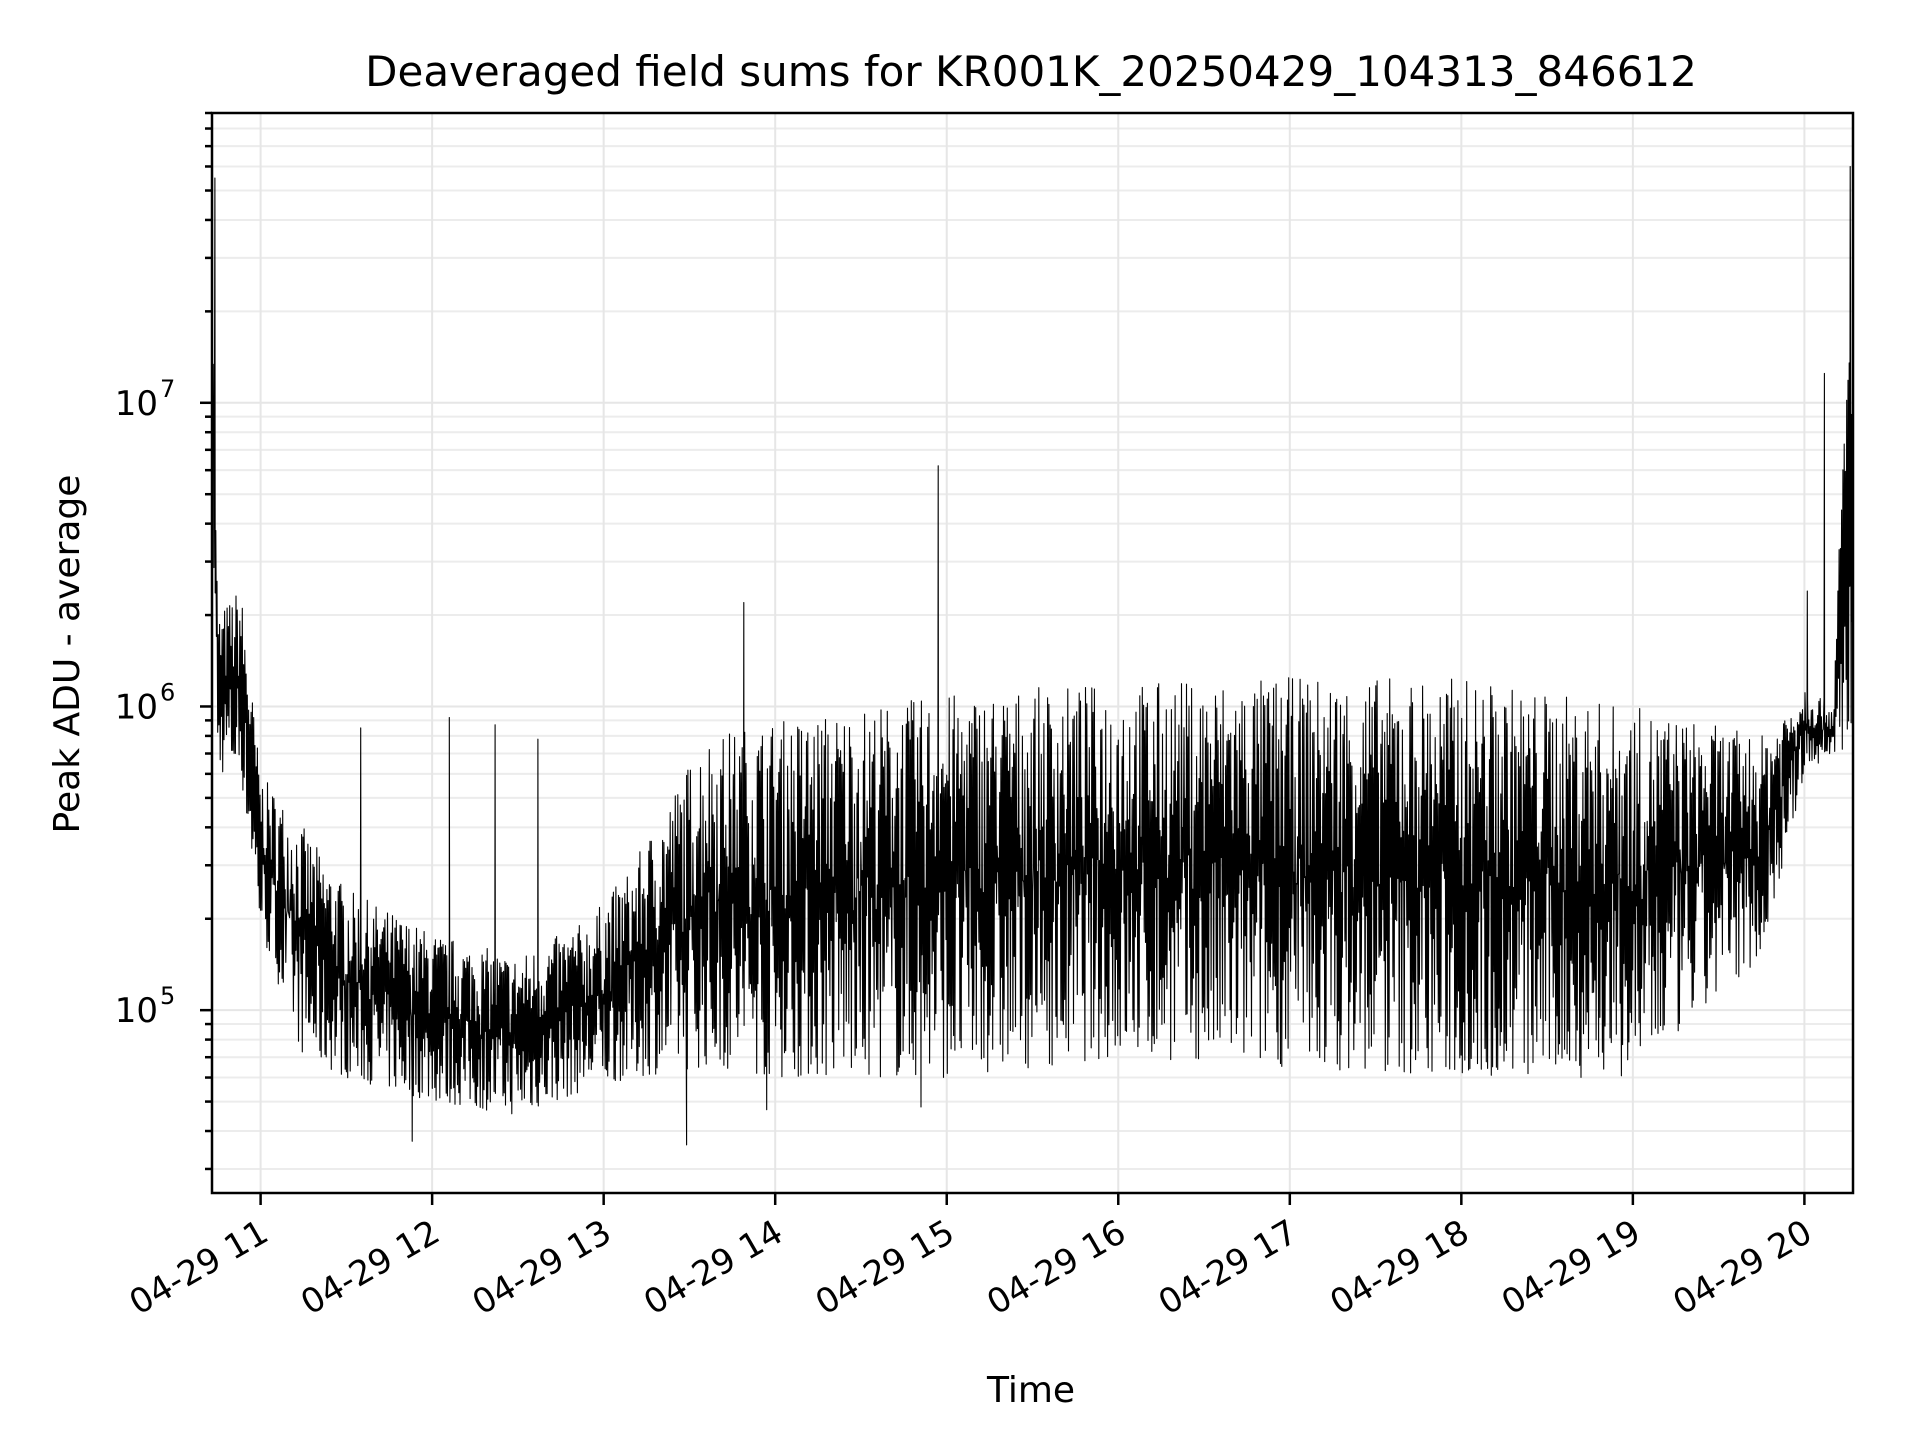 This screenshot has width=1920, height=1445. What do you see at coordinates (167, 692) in the screenshot?
I see `y-tick-exponent: 6` at bounding box center [167, 692].